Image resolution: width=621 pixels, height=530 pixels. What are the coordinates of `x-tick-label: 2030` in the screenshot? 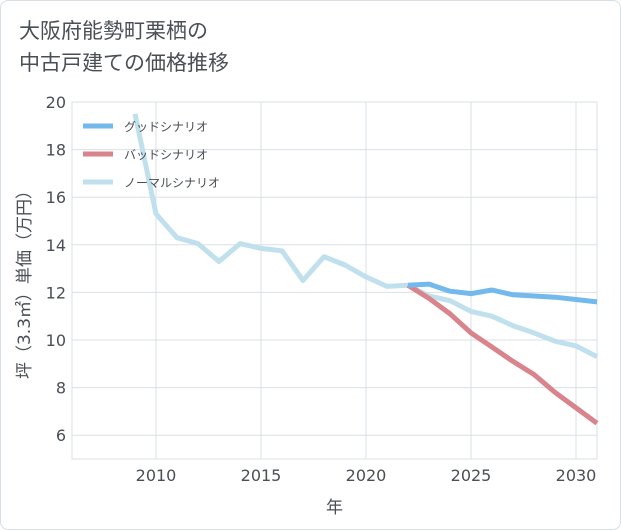 It's located at (576, 475).